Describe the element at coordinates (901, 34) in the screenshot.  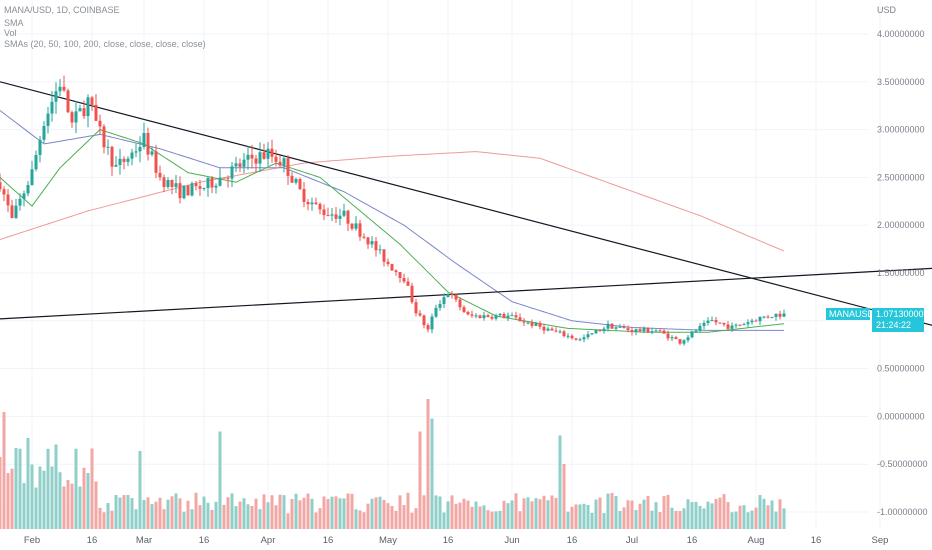
I see `price-tick-label: 4.00000000` at that location.